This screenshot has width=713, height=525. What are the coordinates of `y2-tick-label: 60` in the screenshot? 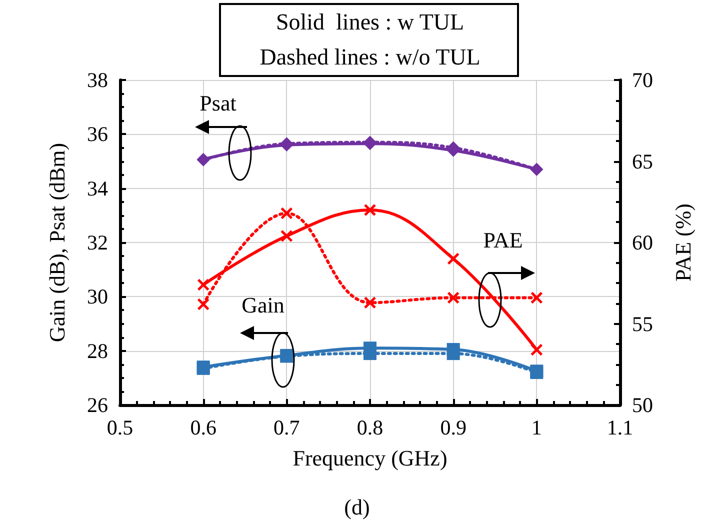 It's located at (642, 242).